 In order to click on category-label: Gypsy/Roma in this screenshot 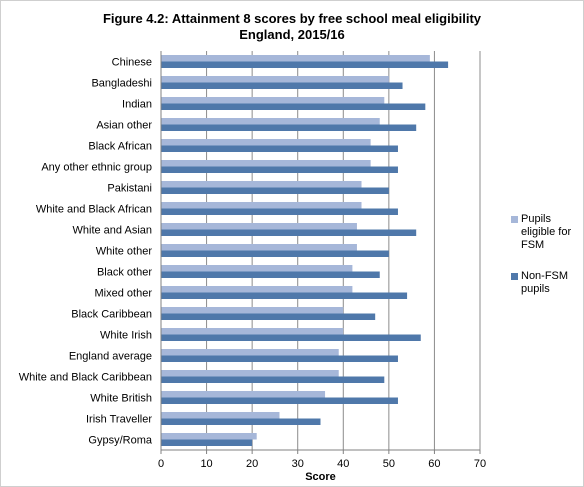, I will do `click(120, 441)`.